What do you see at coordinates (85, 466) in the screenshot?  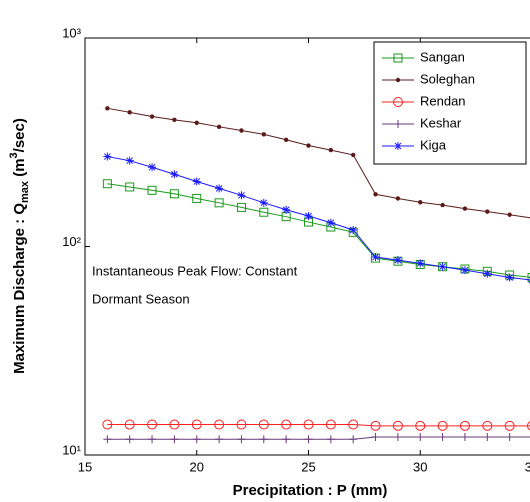 I see `x-tick-label: 15` at bounding box center [85, 466].